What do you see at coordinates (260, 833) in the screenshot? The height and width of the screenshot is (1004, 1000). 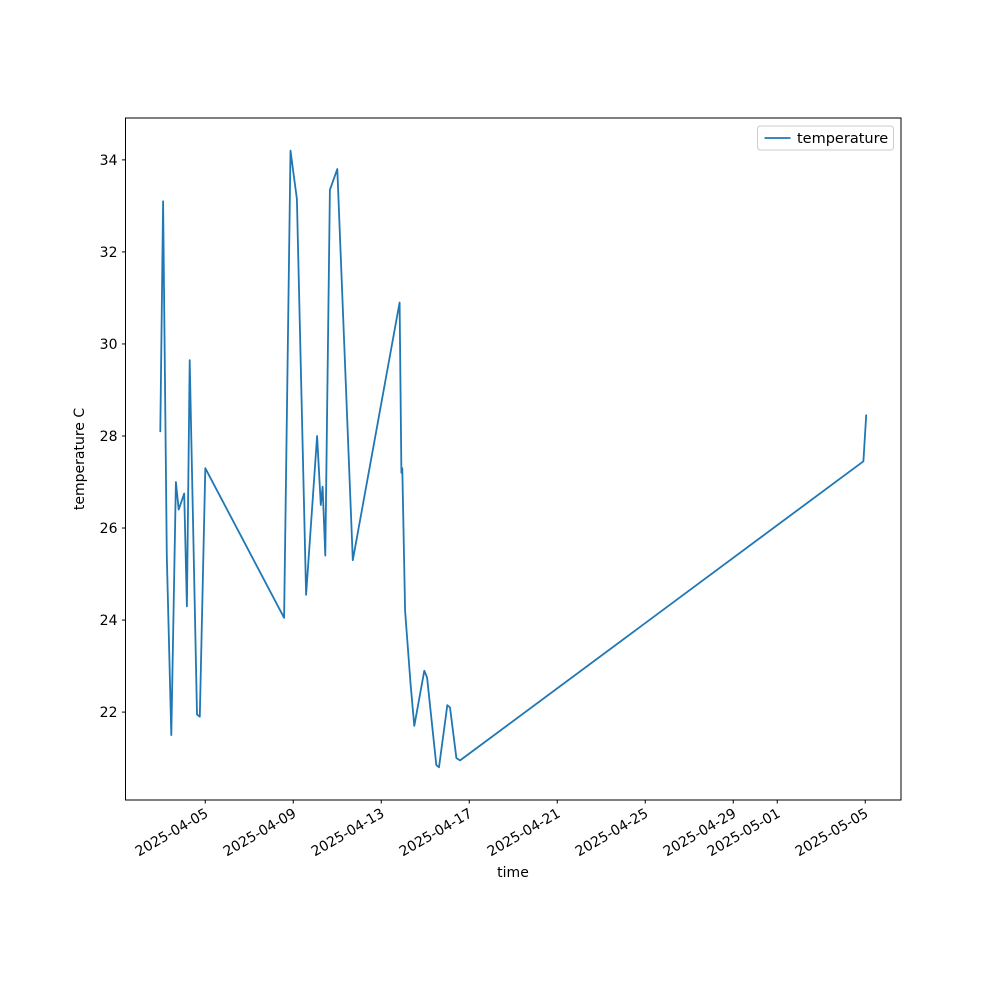 I see `x-tick-label: 2025-04-09` at bounding box center [260, 833].